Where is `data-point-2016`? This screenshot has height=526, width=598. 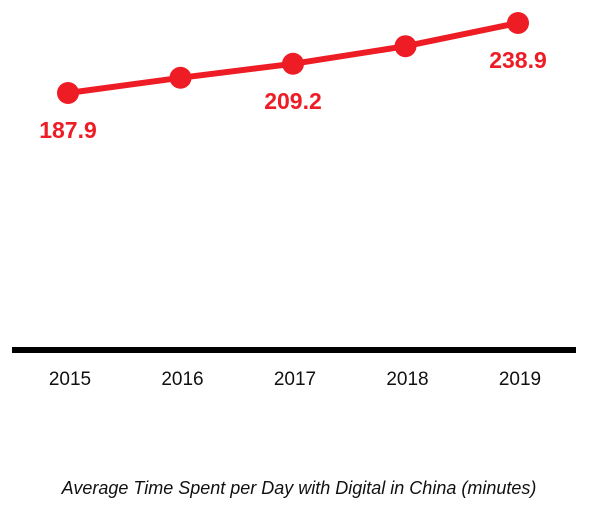
data-point-2016 is located at coordinates (180, 77).